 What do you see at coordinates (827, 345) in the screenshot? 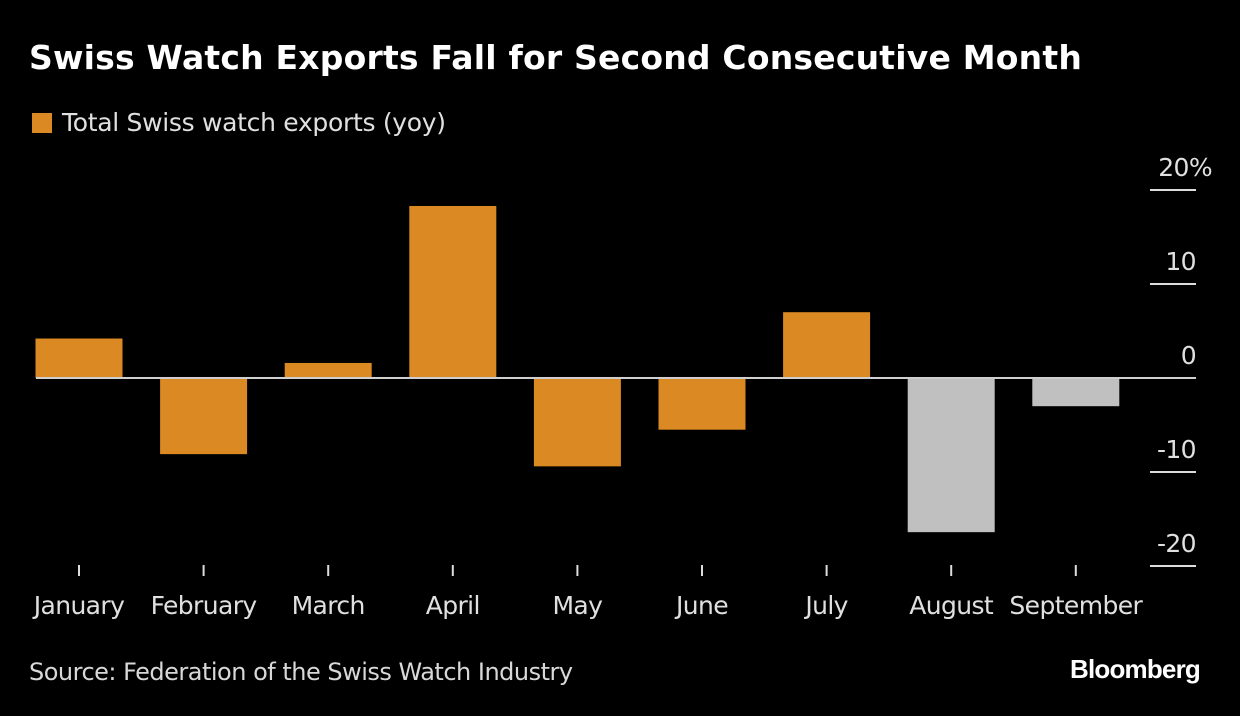
I see `bar-july` at bounding box center [827, 345].